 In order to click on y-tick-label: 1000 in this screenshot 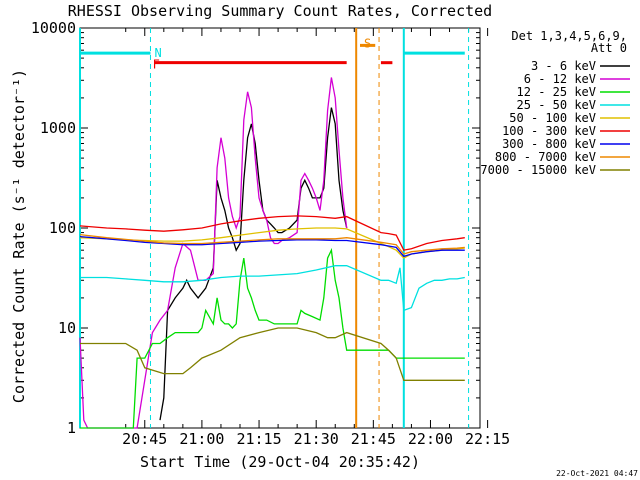, I will do `click(58, 128)`.